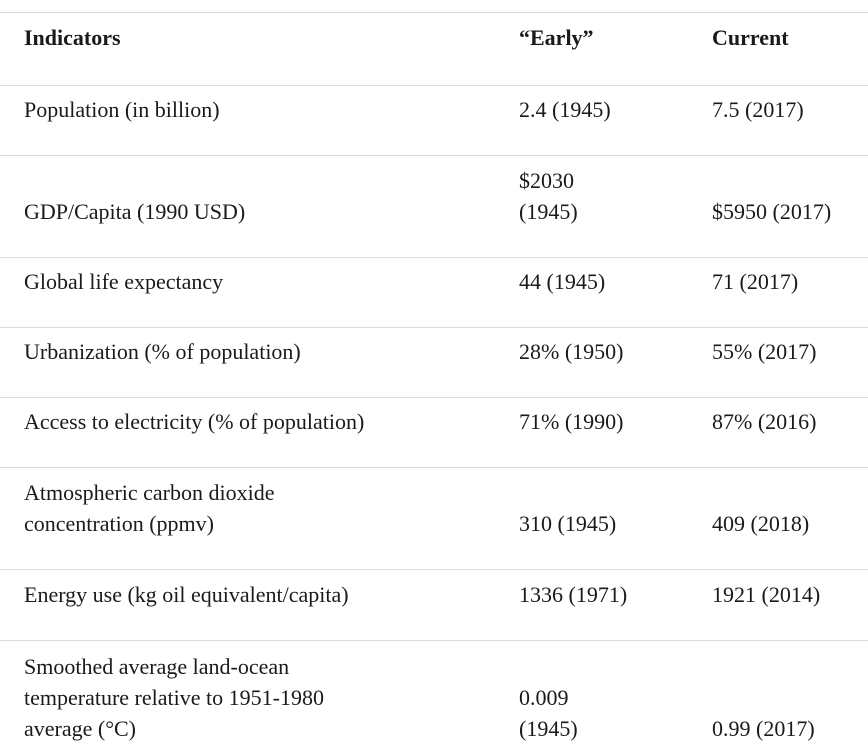 This screenshot has height=744, width=868. What do you see at coordinates (766, 594) in the screenshot?
I see `current-cell: 1921 (2014)` at bounding box center [766, 594].